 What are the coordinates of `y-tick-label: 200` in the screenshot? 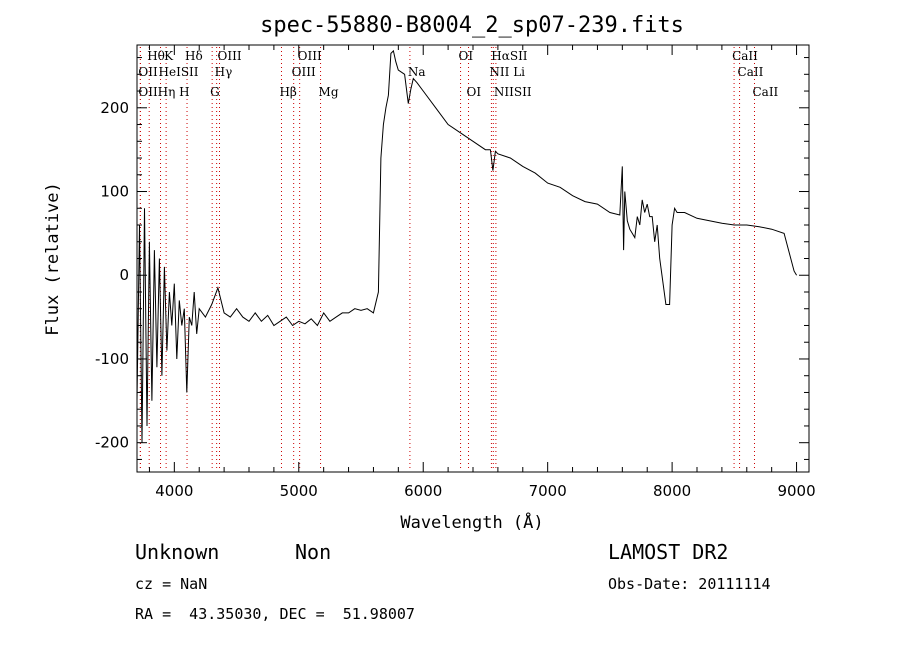 It's located at (114, 108).